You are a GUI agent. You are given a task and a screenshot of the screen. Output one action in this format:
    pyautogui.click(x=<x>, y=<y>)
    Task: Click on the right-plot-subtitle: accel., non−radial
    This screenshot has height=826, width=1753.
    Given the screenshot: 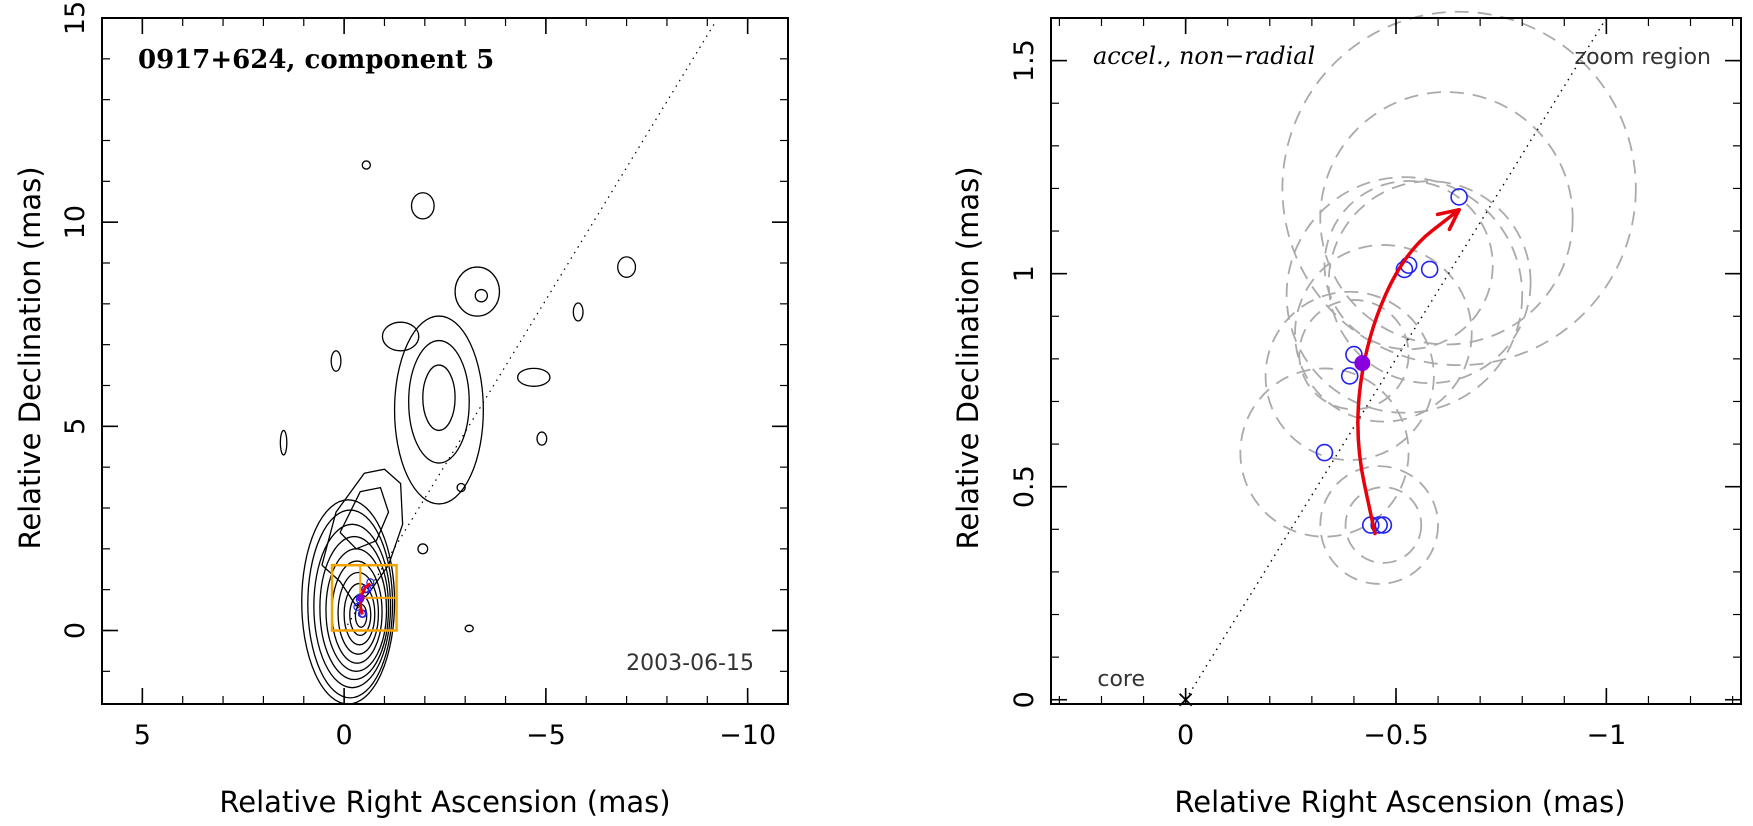 What is the action you would take?
    pyautogui.click(x=1204, y=56)
    